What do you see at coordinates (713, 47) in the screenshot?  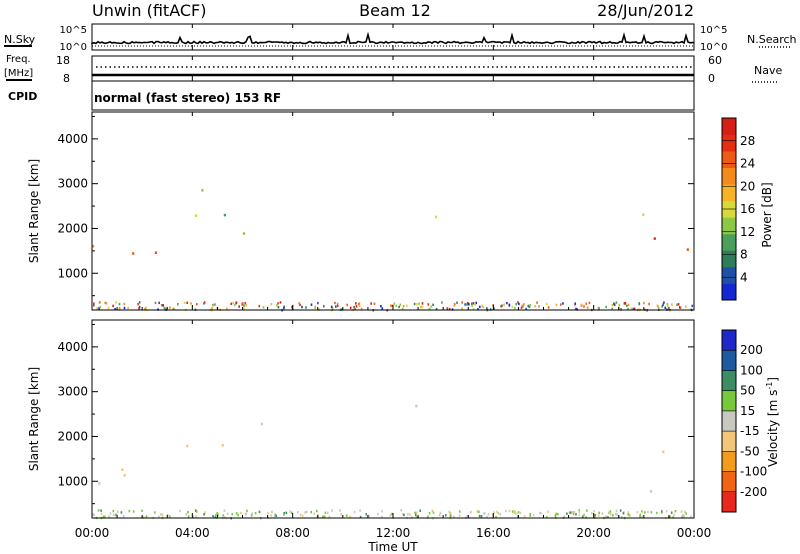 I see `nsearch-tick-bottom: 10^0` at bounding box center [713, 47].